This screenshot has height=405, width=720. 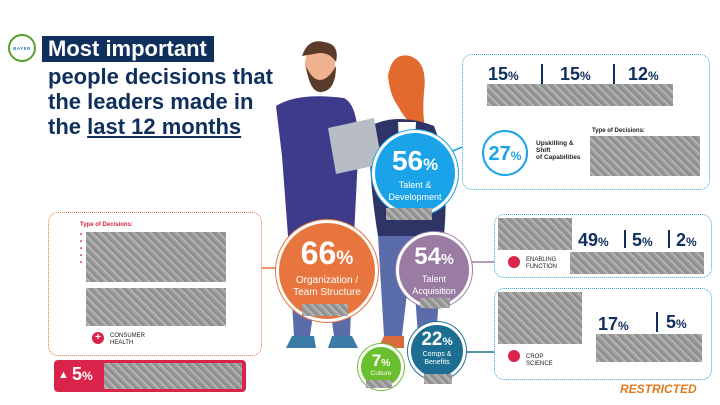 I want to click on org-bullets: • • • • •, so click(x=81, y=249).